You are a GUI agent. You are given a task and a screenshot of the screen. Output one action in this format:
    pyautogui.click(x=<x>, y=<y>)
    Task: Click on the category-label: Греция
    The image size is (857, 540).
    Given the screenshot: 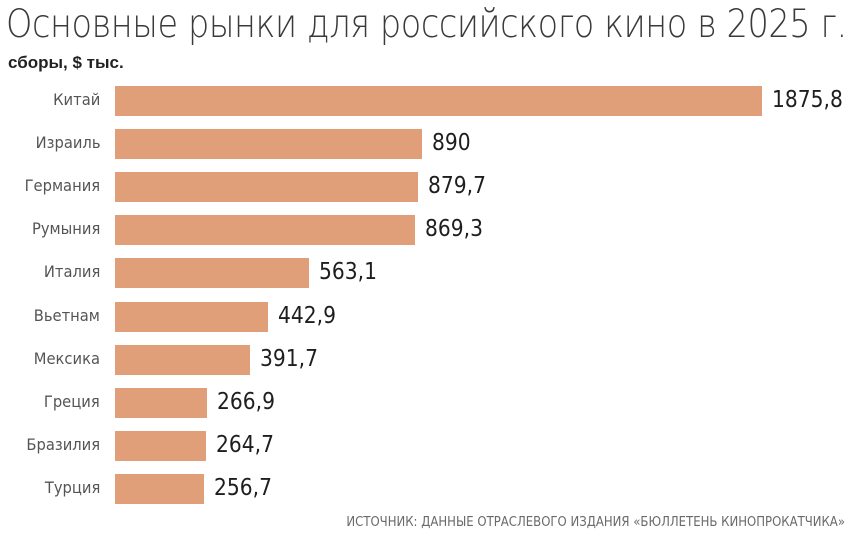 What is the action you would take?
    pyautogui.click(x=72, y=401)
    